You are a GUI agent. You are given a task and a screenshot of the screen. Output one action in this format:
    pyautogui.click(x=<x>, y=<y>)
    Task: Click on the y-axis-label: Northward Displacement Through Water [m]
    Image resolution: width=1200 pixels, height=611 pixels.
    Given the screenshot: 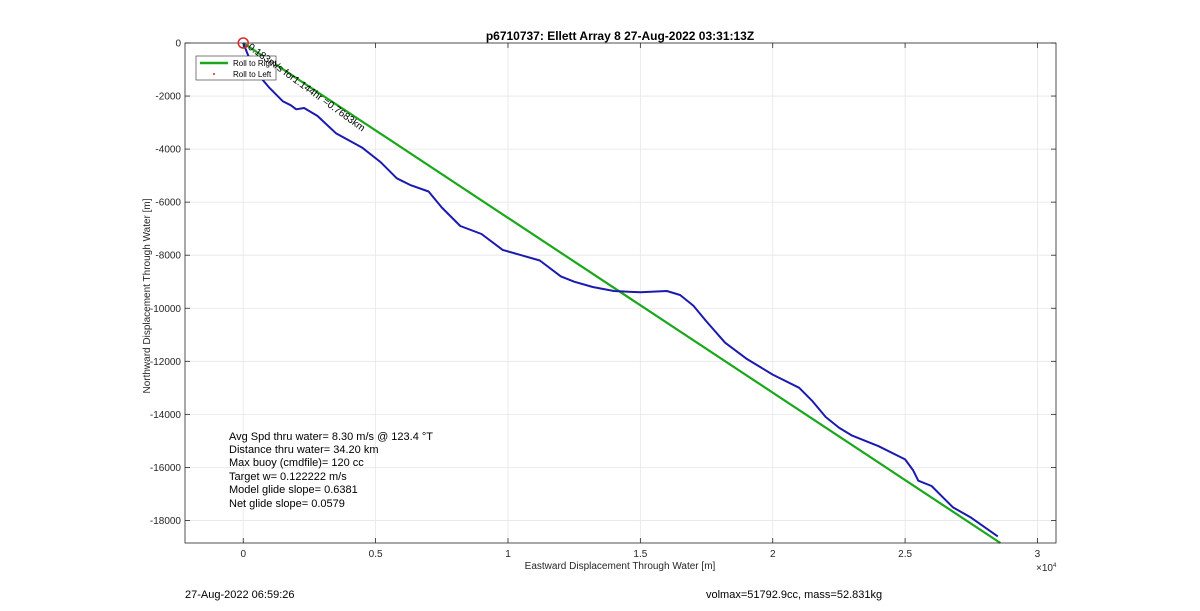 What is the action you would take?
    pyautogui.click(x=147, y=295)
    